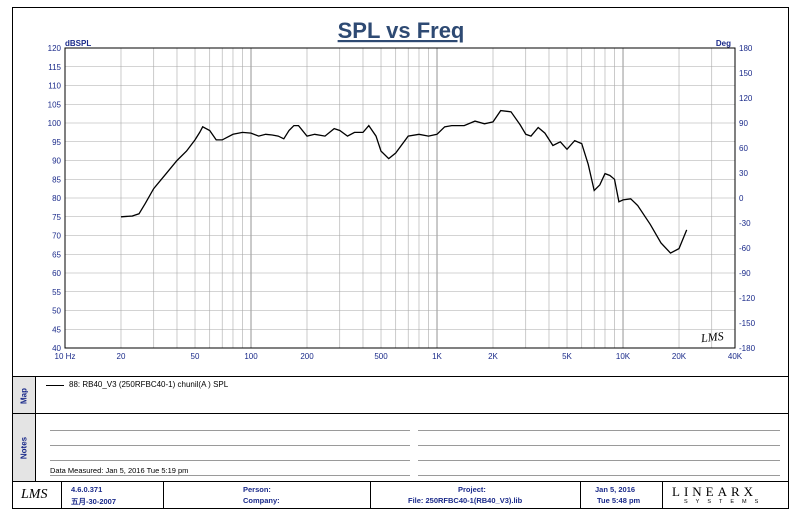  What do you see at coordinates (747, 323) in the screenshot?
I see `y2-tick-label: -150` at bounding box center [747, 323].